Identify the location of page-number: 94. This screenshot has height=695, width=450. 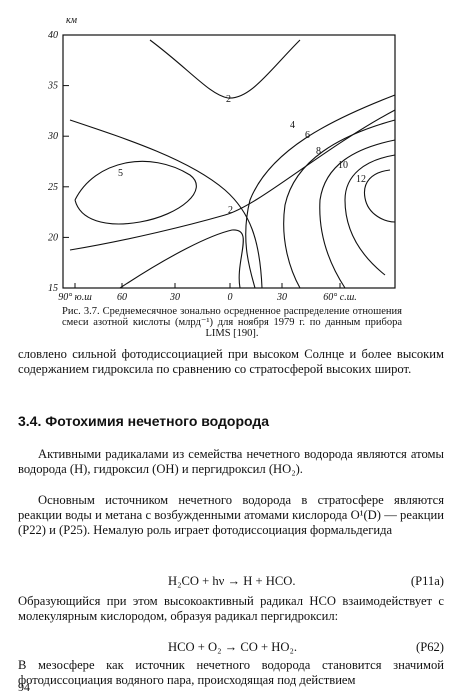
(24, 687).